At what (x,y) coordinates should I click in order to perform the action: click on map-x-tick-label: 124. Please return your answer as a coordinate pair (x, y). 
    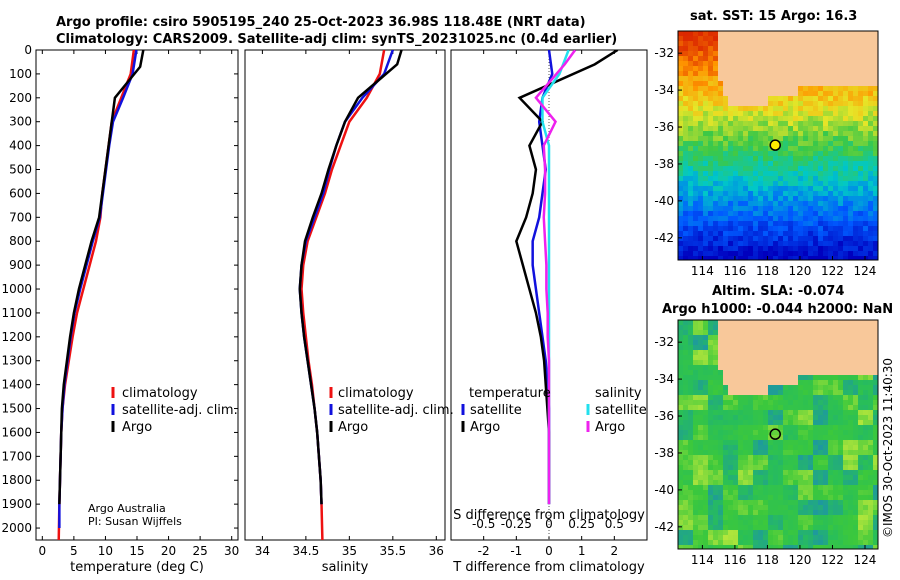
    Looking at the image, I should click on (865, 271).